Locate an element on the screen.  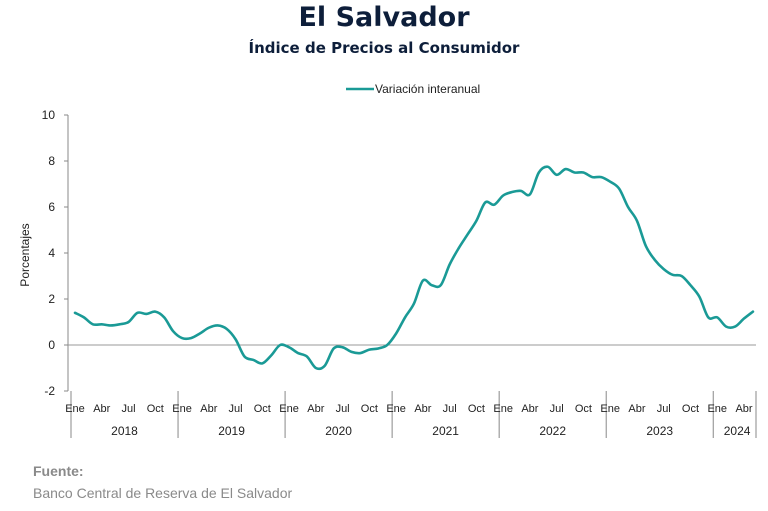
y-tick-label: 6 is located at coordinates (51, 207).